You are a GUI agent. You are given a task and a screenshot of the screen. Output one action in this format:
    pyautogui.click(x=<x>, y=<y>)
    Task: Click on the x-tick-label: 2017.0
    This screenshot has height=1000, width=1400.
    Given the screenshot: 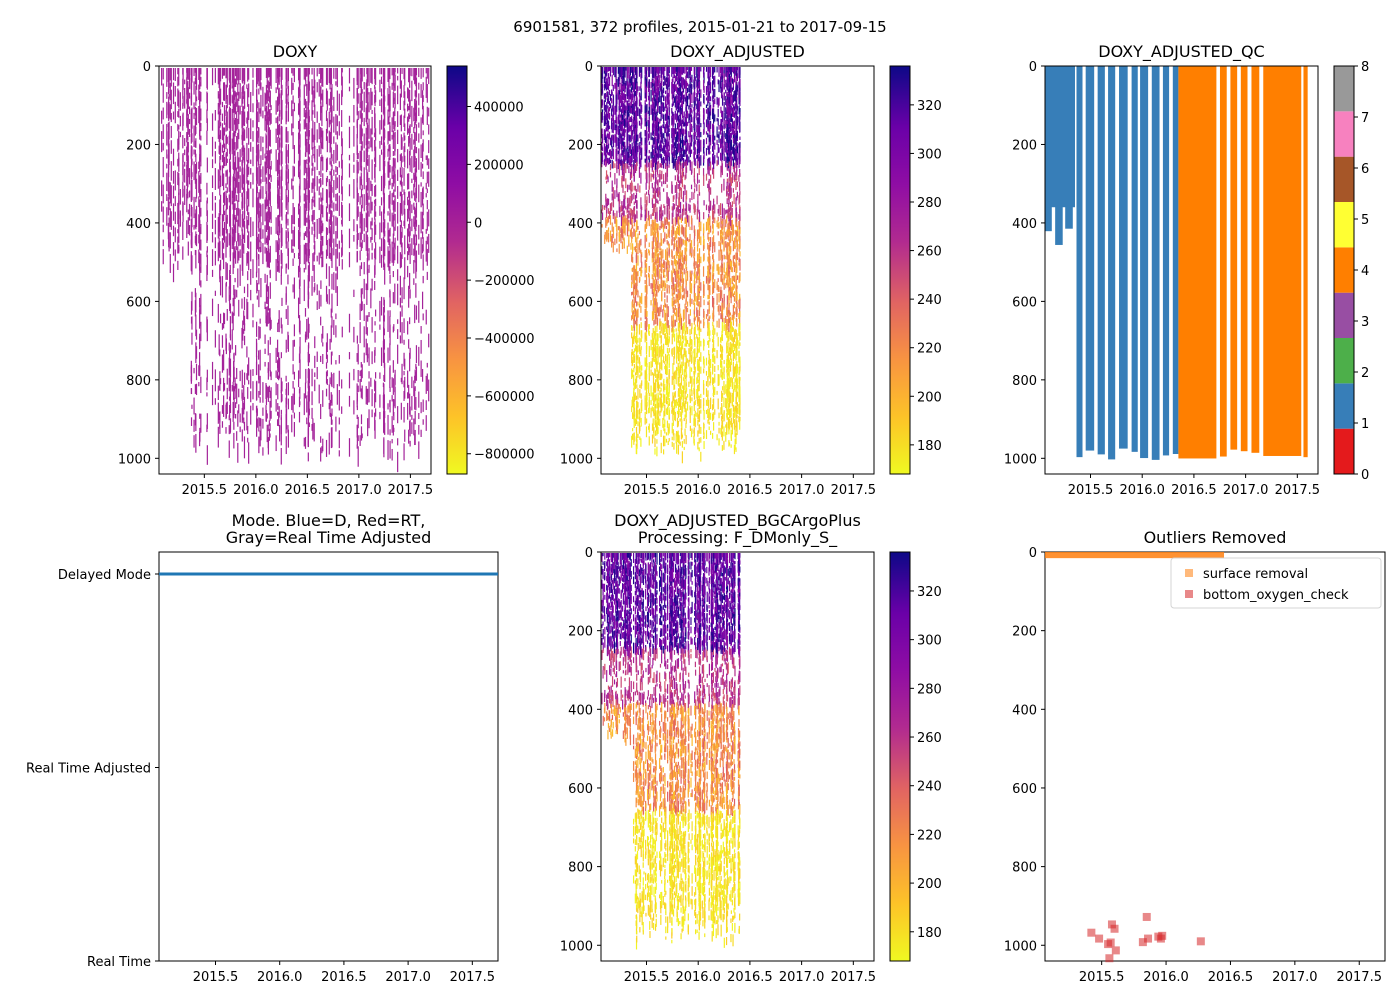 What is the action you would take?
    pyautogui.click(x=359, y=490)
    